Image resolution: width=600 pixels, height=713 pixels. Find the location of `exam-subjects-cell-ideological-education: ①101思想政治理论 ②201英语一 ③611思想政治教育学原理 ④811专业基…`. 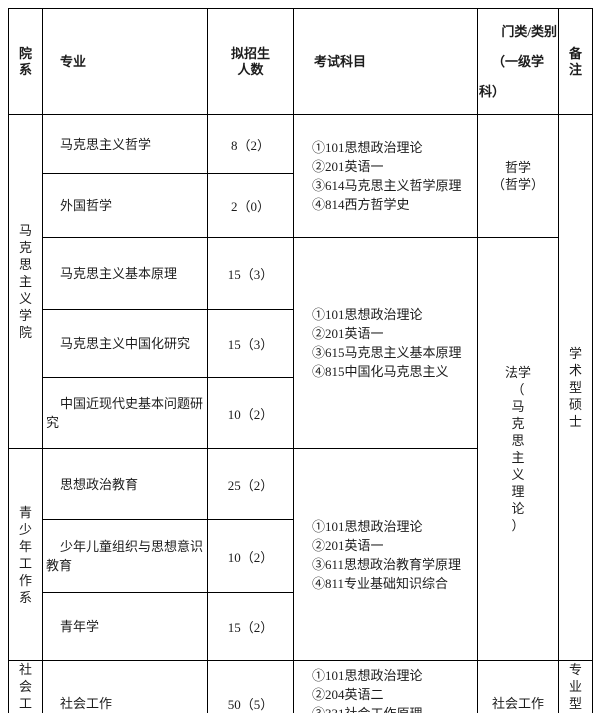

exam-subjects-cell-ideological-education: ①101思想政治理论 ②201英语一 ③611思想政治教育学原理 ④811专业基… is located at coordinates (385, 554).